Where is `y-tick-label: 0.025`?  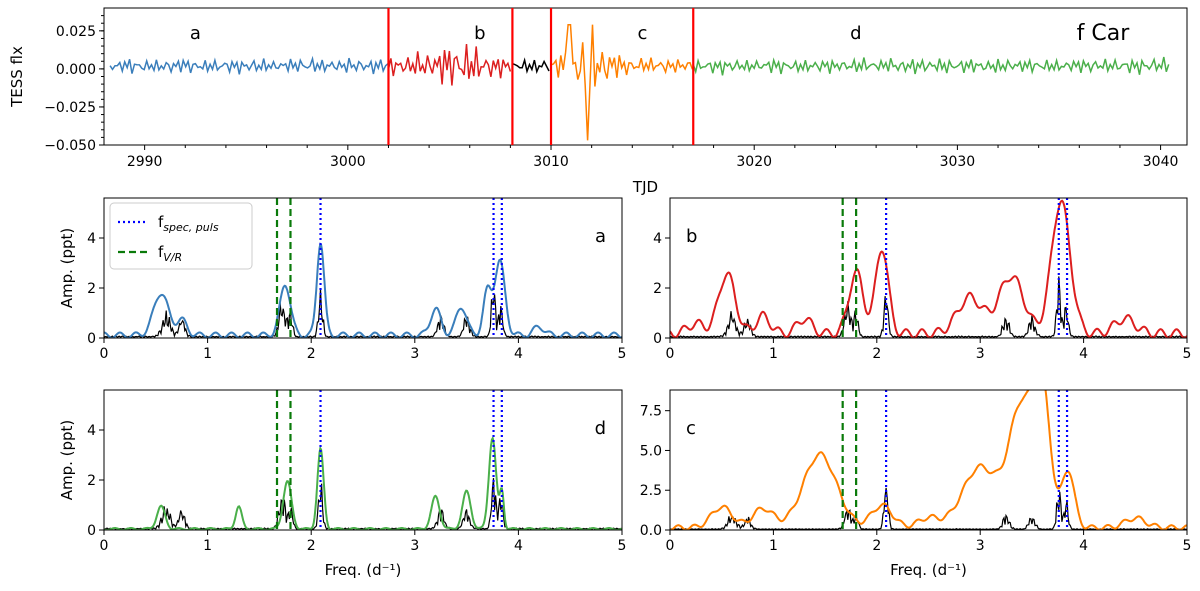 y-tick-label: 0.025 is located at coordinates (76, 32).